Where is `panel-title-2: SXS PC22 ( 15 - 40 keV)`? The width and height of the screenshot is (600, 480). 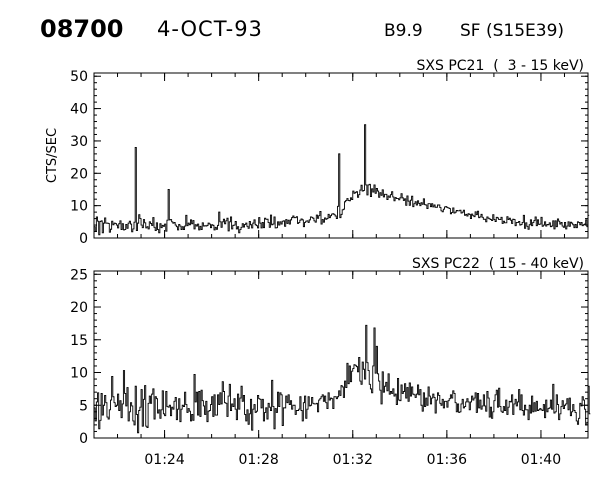 panel-title-2: SXS PC22 ( 15 - 40 keV) is located at coordinates (498, 264).